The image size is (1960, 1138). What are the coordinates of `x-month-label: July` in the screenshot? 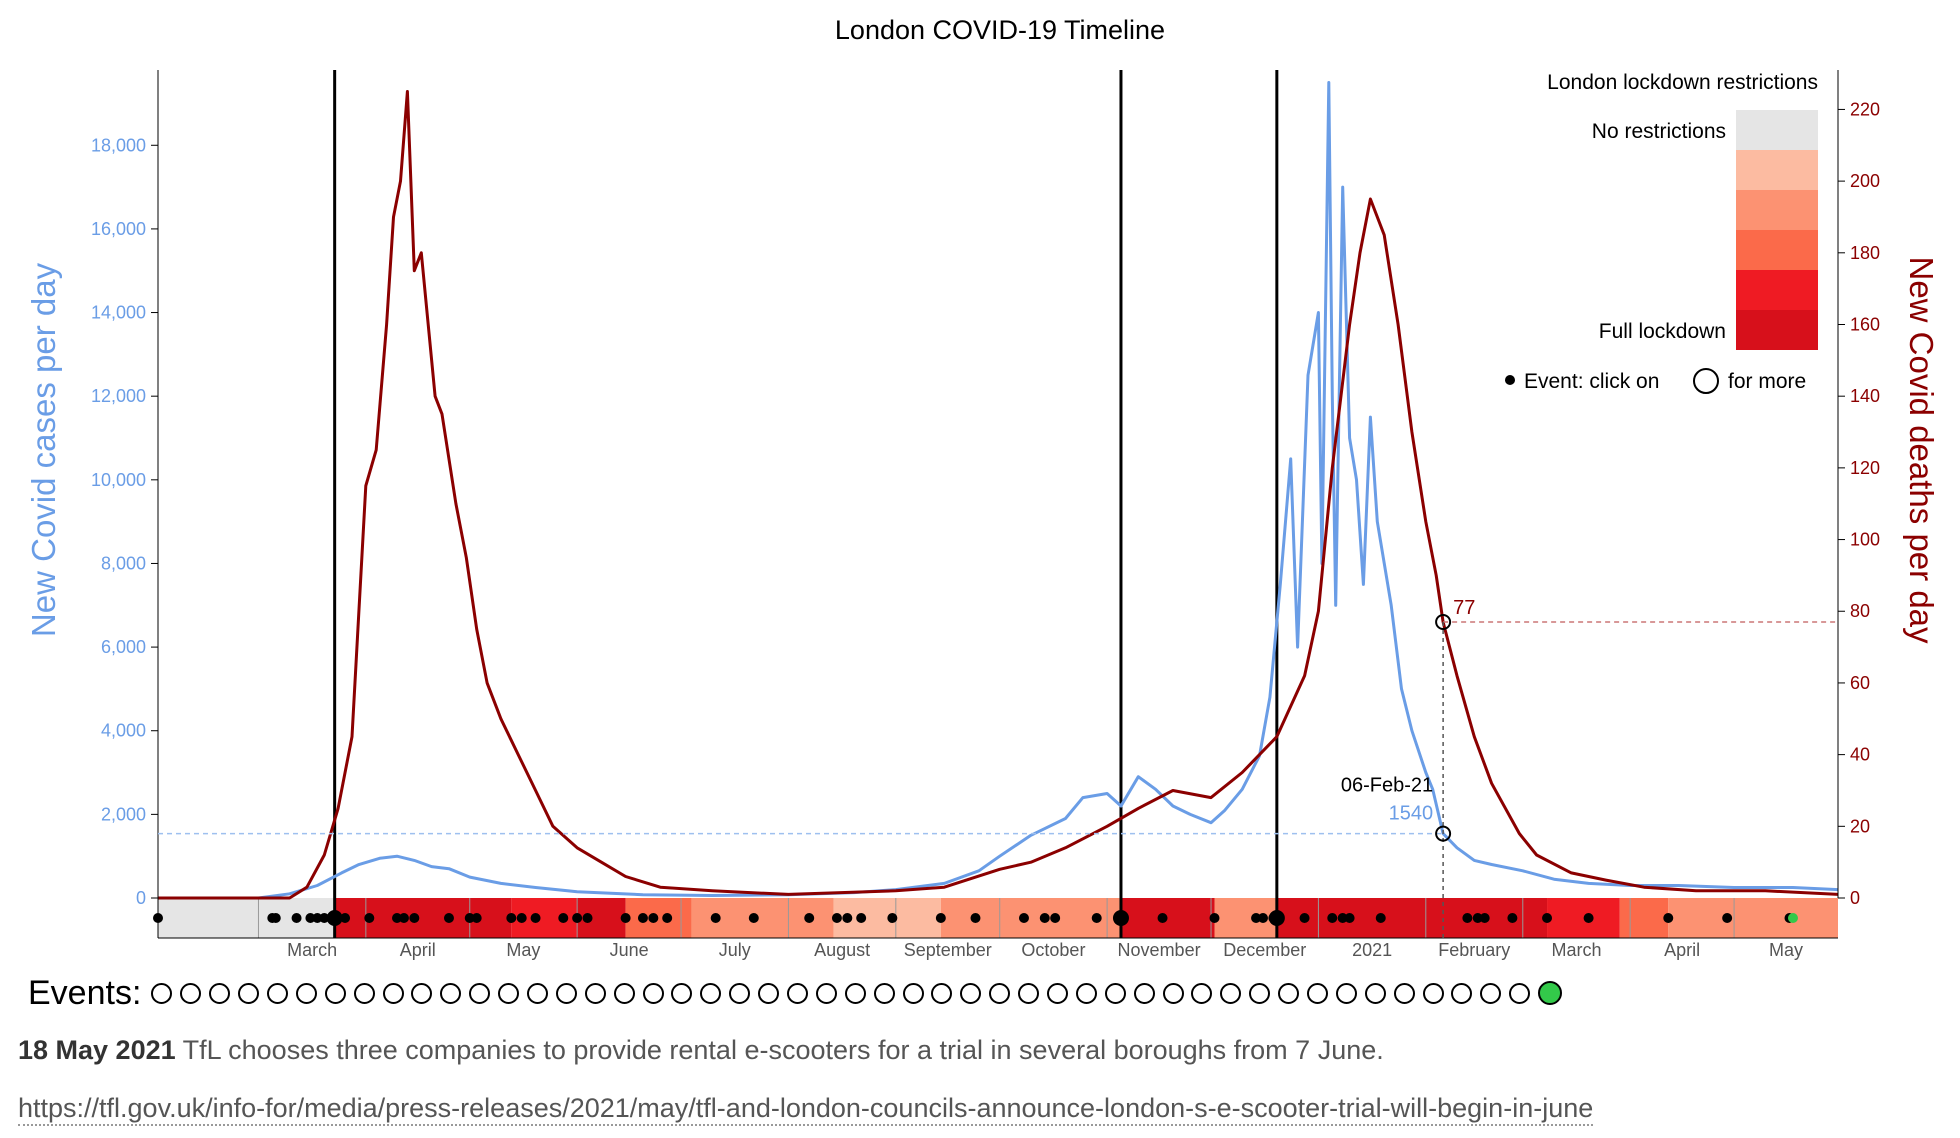 It's located at (735, 950).